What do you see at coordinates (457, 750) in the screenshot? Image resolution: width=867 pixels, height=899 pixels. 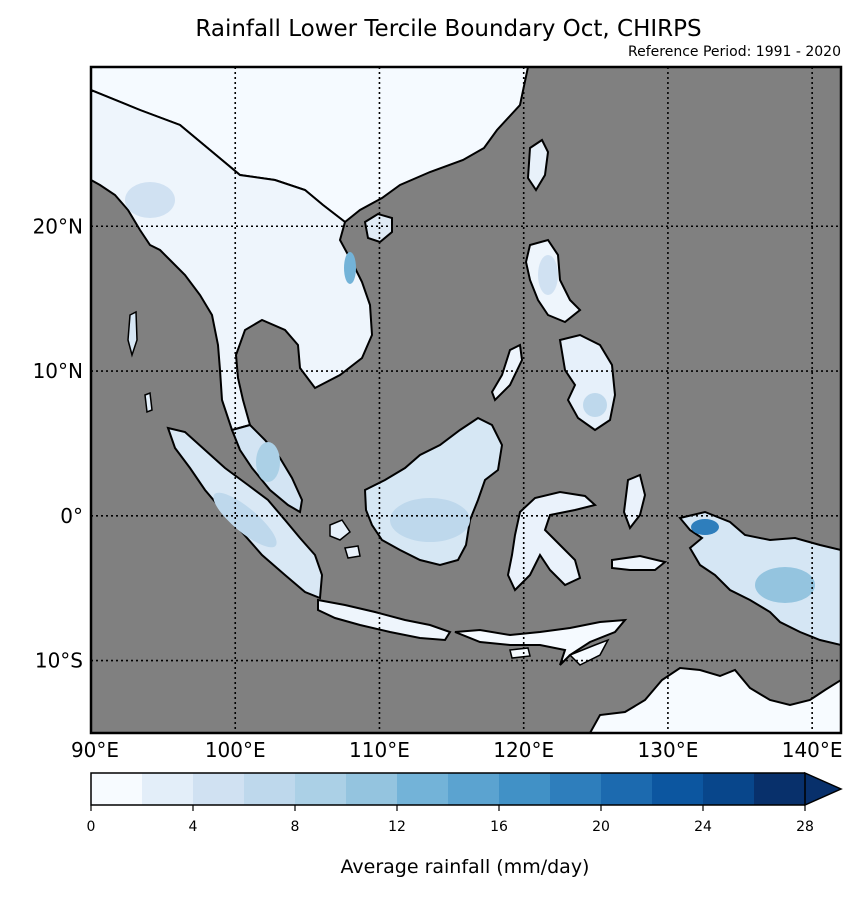 I see `x-tick-labels: 90°E 100°E 110°E 120°E 130°E 140°E` at bounding box center [457, 750].